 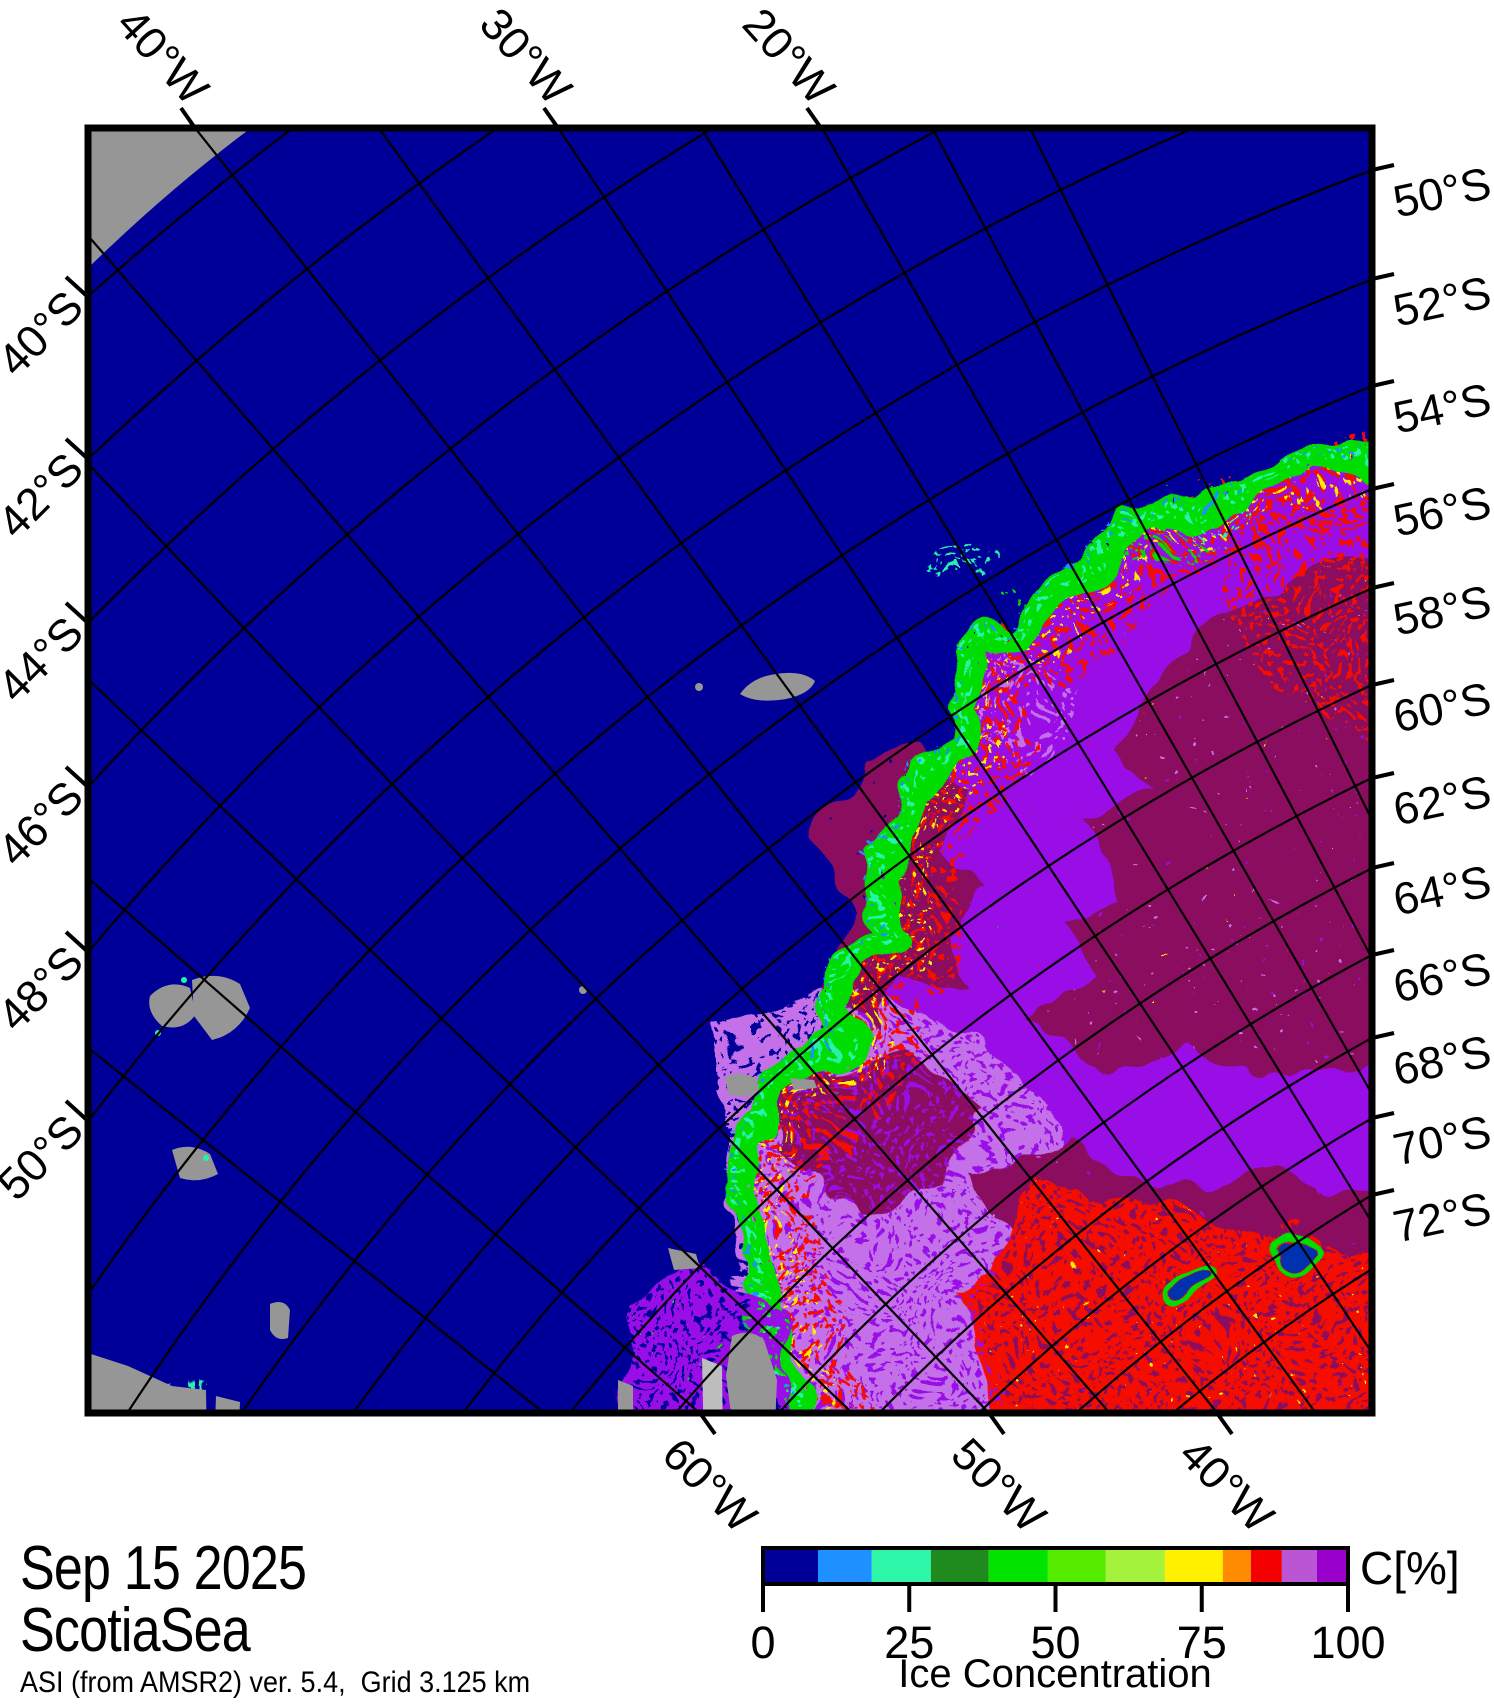 What do you see at coordinates (1441, 192) in the screenshot?
I see `lat-label-right: 50°S` at bounding box center [1441, 192].